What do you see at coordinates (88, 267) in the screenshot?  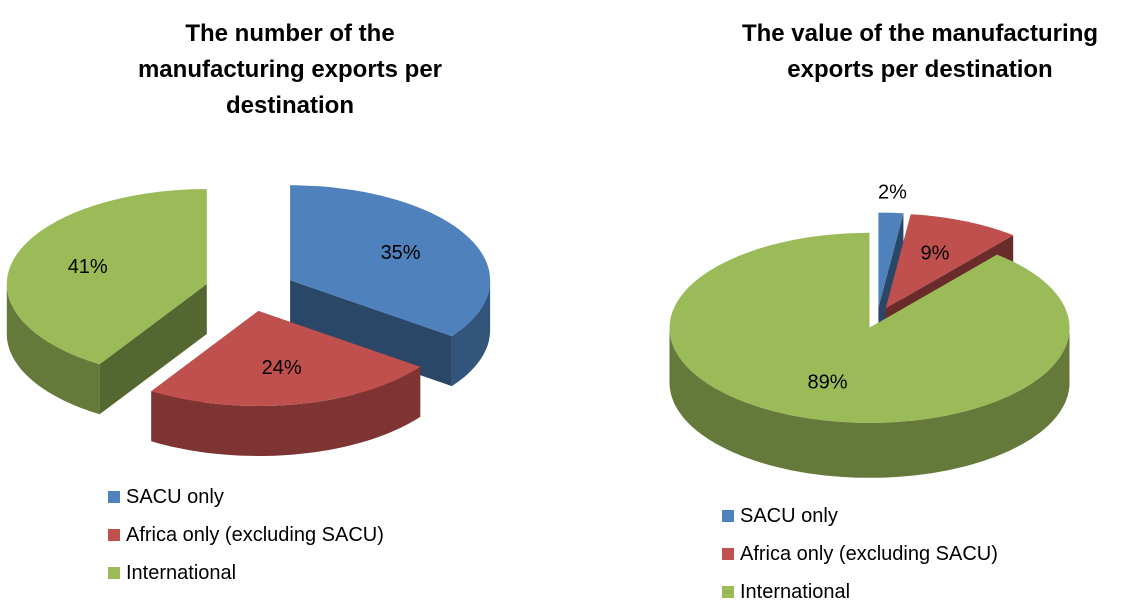 I see `data-label: 41%` at bounding box center [88, 267].